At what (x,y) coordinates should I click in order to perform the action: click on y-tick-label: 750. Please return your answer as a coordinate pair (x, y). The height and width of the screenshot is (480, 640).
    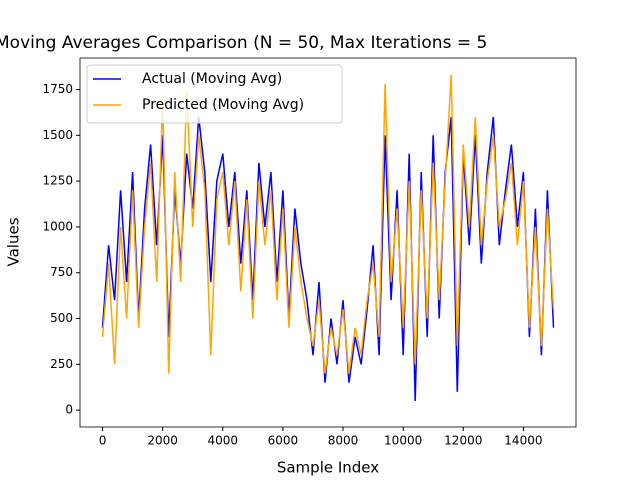
    Looking at the image, I should click on (61, 272).